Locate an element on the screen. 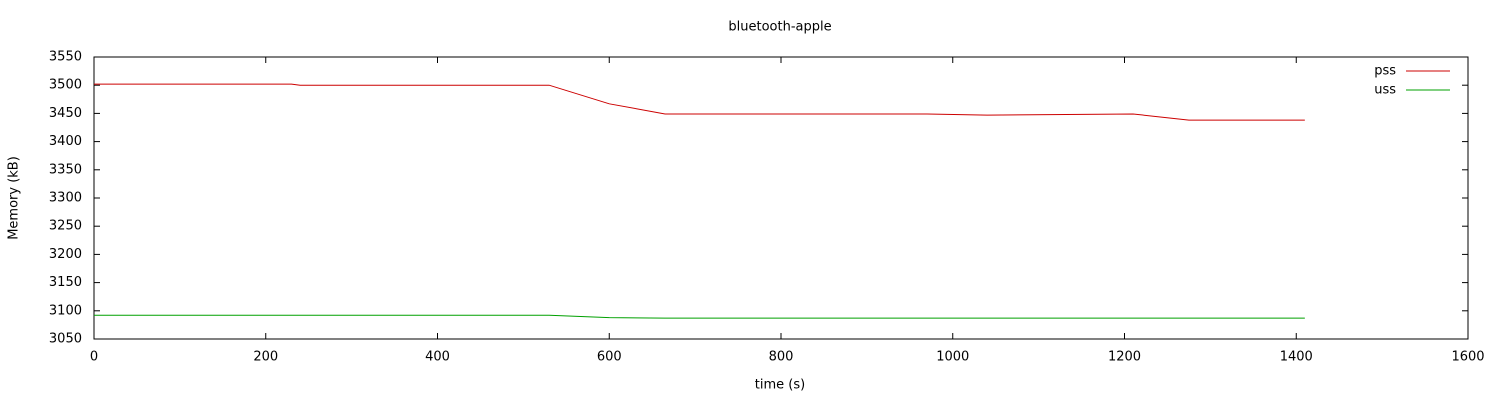 This screenshot has height=400, width=1500. x-axis-label: time (s) is located at coordinates (780, 385).